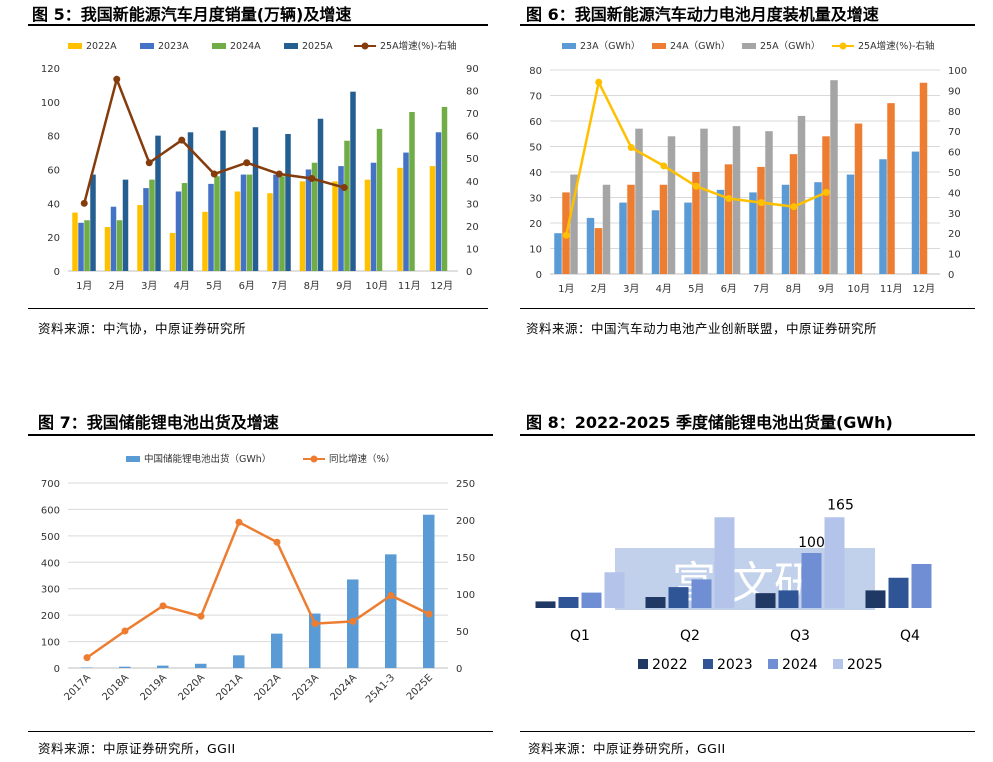 This screenshot has width=993, height=762. Describe the element at coordinates (260, 435) in the screenshot. I see `fig7-top-rule` at that location.